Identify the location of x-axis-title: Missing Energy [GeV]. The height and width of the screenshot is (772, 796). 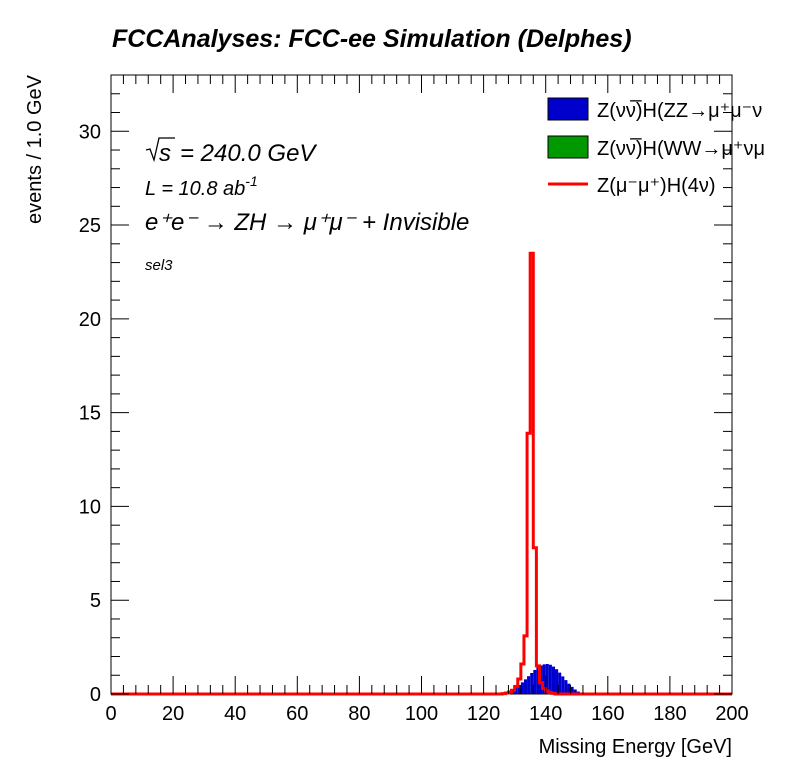
(635, 747).